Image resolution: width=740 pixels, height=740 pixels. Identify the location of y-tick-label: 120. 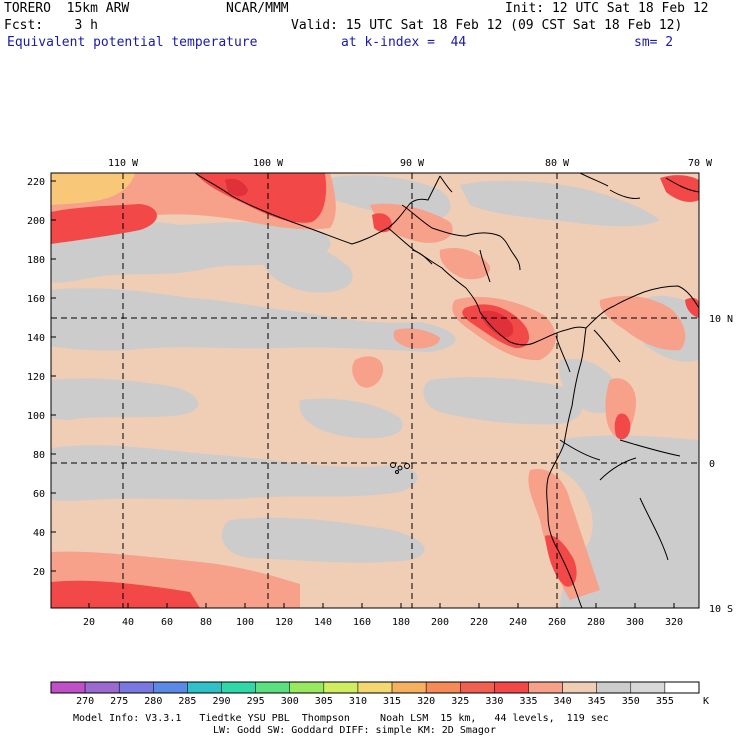
(36, 377).